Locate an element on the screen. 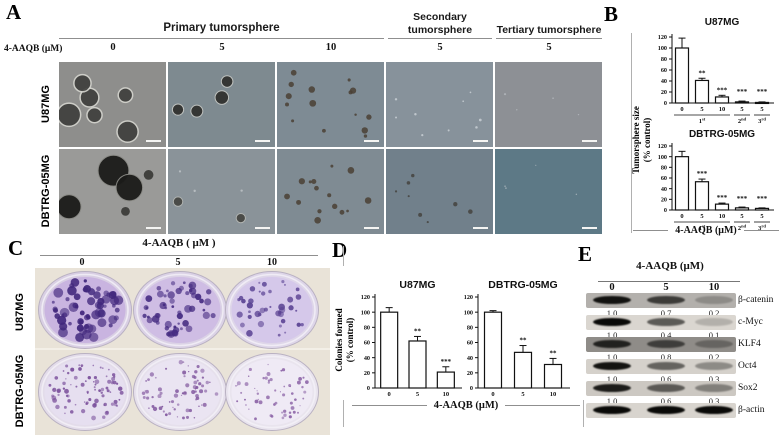 The height and width of the screenshot is (438, 782). y-tick-label: 0 is located at coordinates (471, 388).